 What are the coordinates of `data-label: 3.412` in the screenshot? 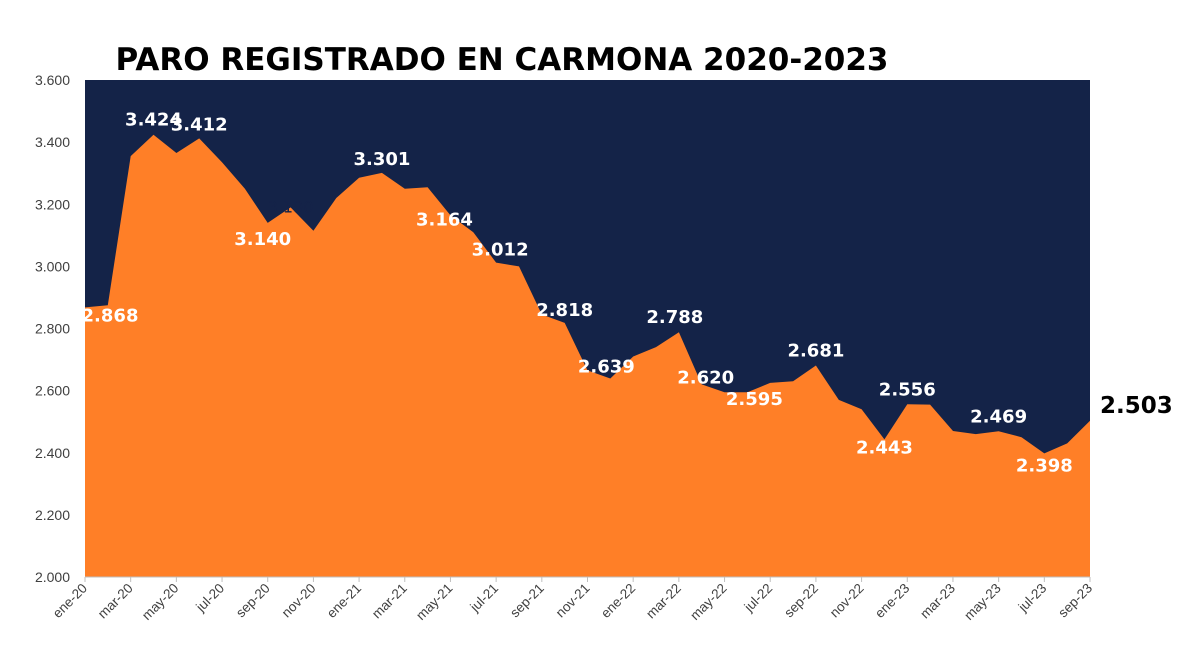 It's located at (199, 124).